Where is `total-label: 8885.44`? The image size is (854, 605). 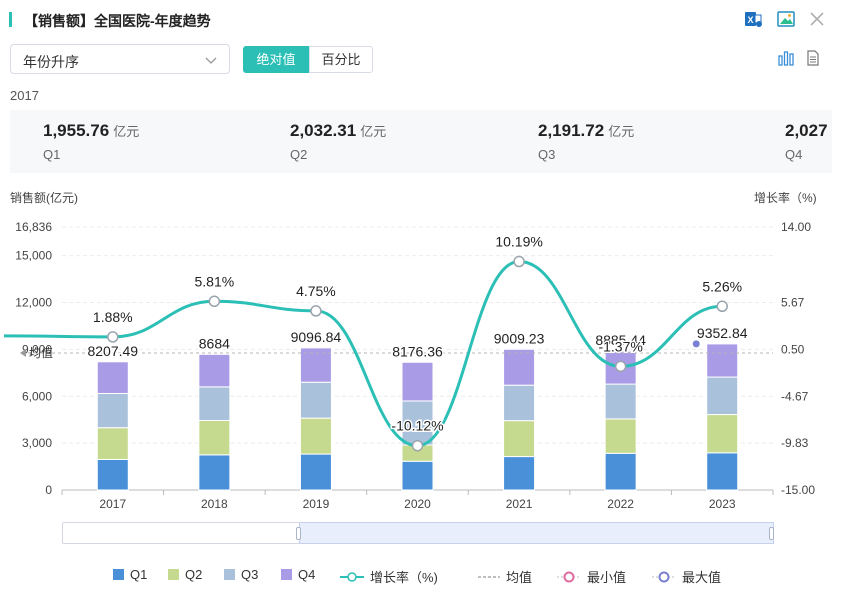 total-label: 8885.44 is located at coordinates (620, 340).